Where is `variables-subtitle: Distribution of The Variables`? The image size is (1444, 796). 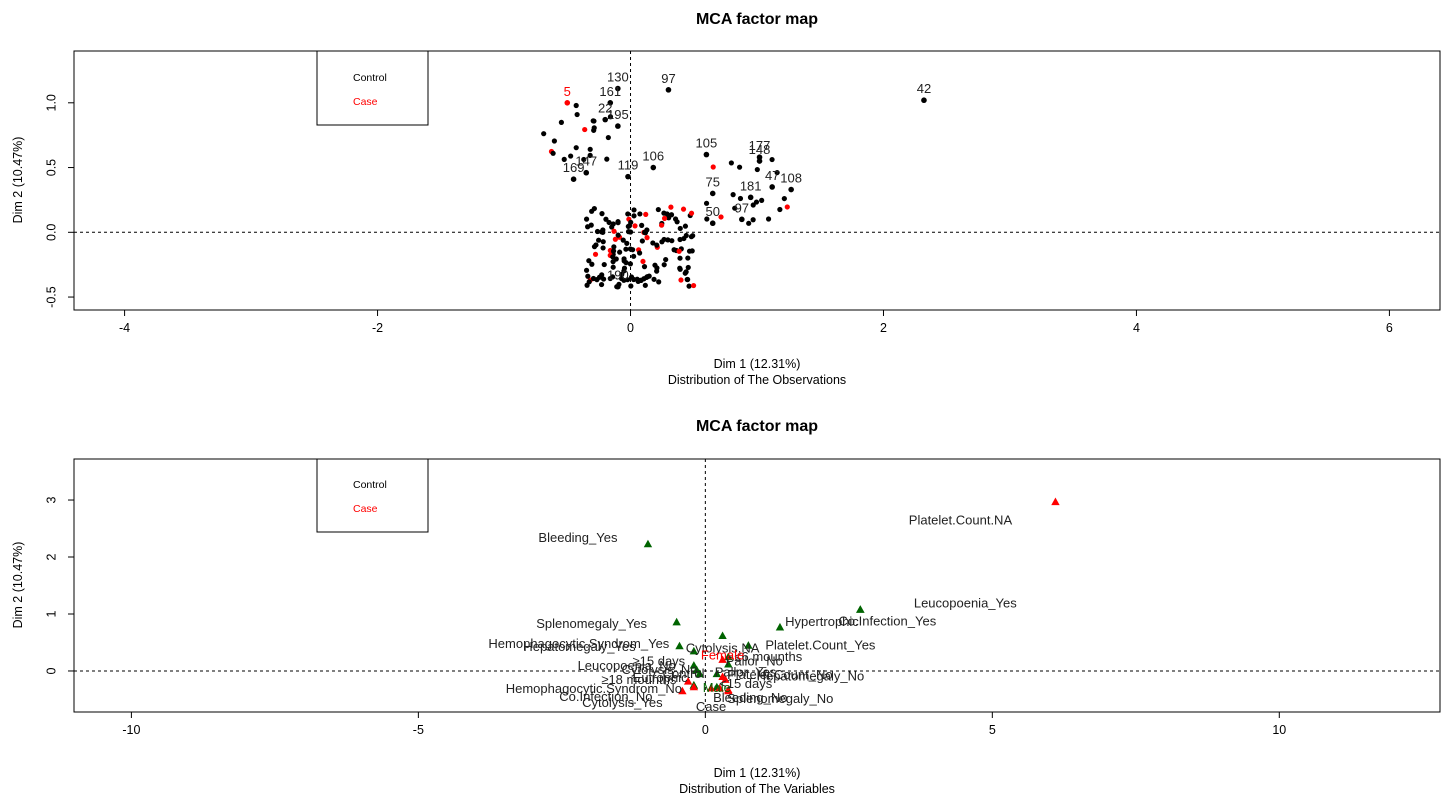 variables-subtitle: Distribution of The Variables is located at coordinates (757, 789).